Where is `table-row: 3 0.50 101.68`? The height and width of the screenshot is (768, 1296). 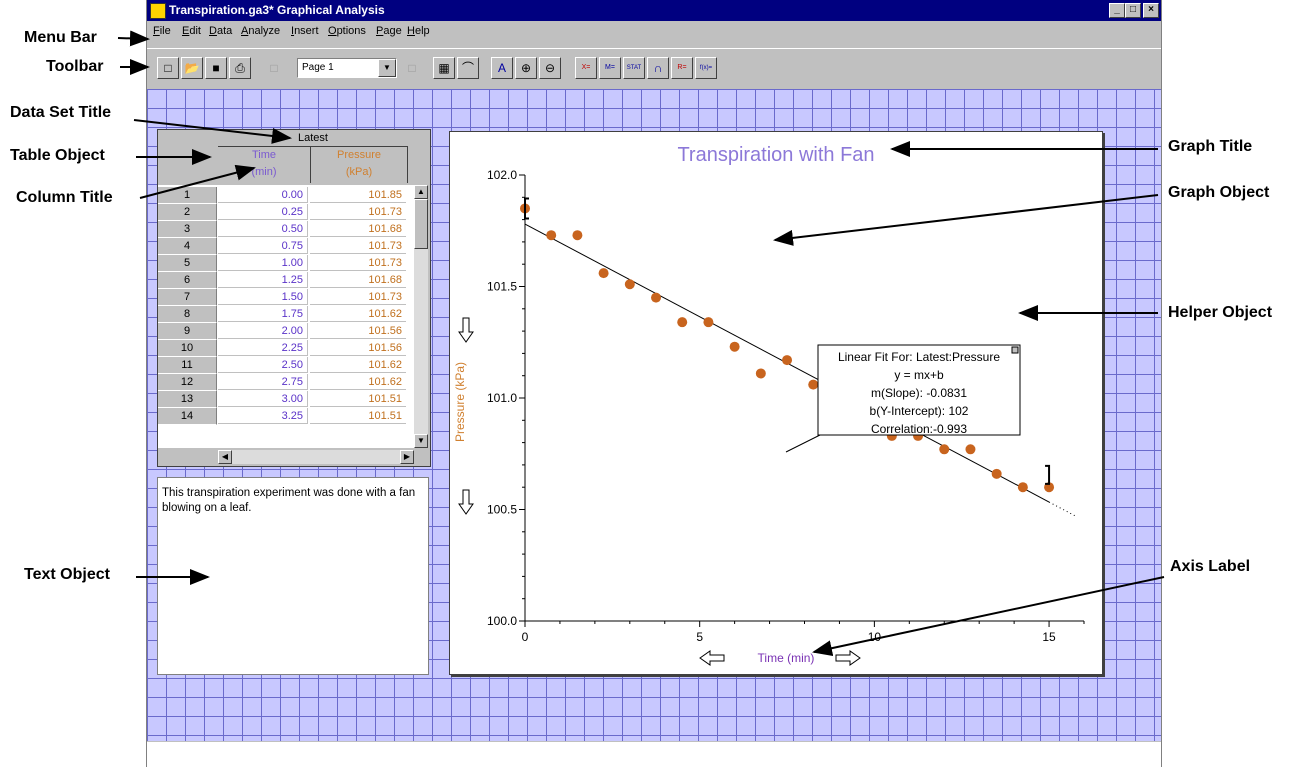
table-row: 3 0.50 101.68 is located at coordinates (286, 229).